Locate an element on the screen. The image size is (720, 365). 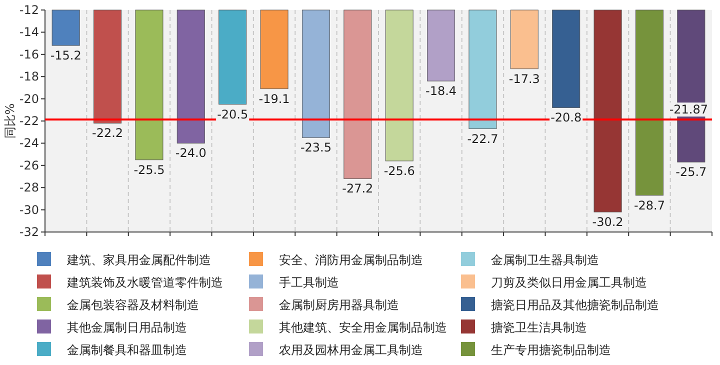
data-label: -25.5 is located at coordinates (149, 169).